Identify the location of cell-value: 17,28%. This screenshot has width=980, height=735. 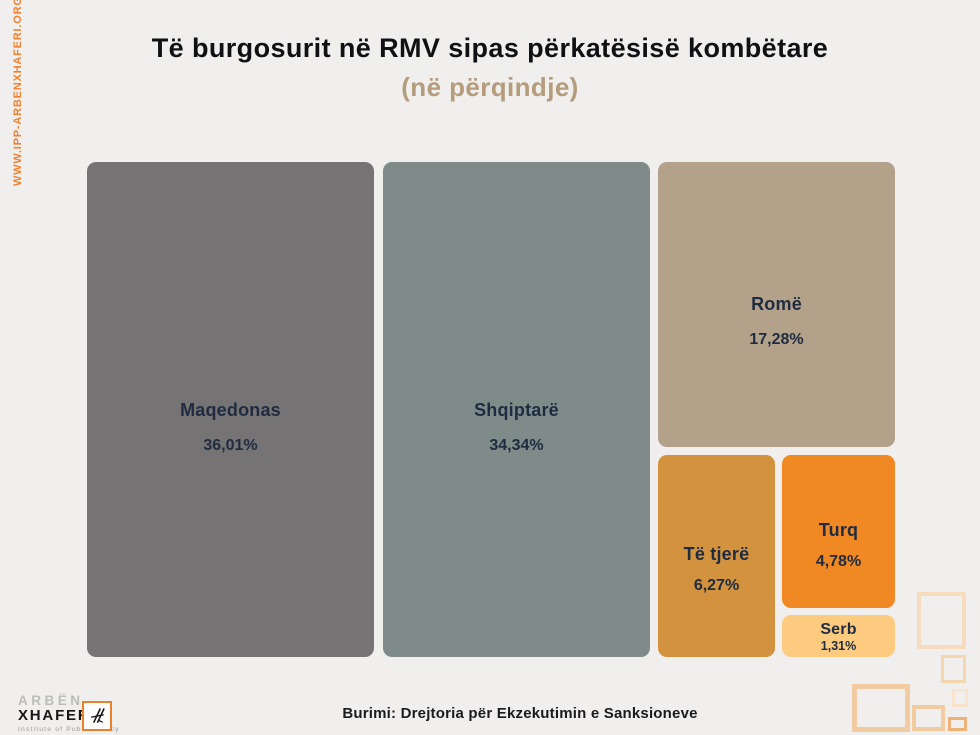
(776, 339).